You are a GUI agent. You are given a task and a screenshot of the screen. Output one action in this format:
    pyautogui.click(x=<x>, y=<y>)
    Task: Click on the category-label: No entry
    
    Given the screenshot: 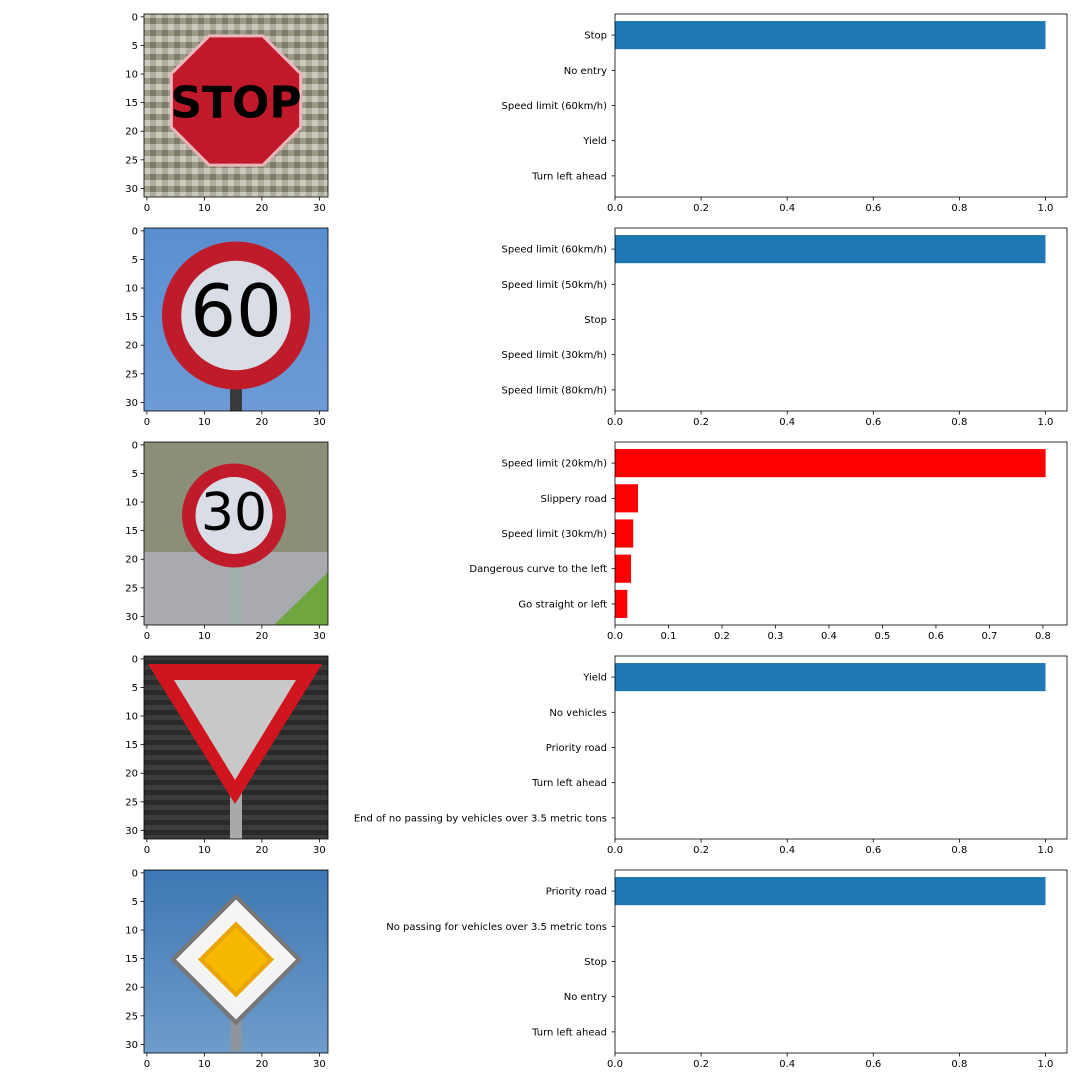 What is the action you would take?
    pyautogui.click(x=585, y=997)
    